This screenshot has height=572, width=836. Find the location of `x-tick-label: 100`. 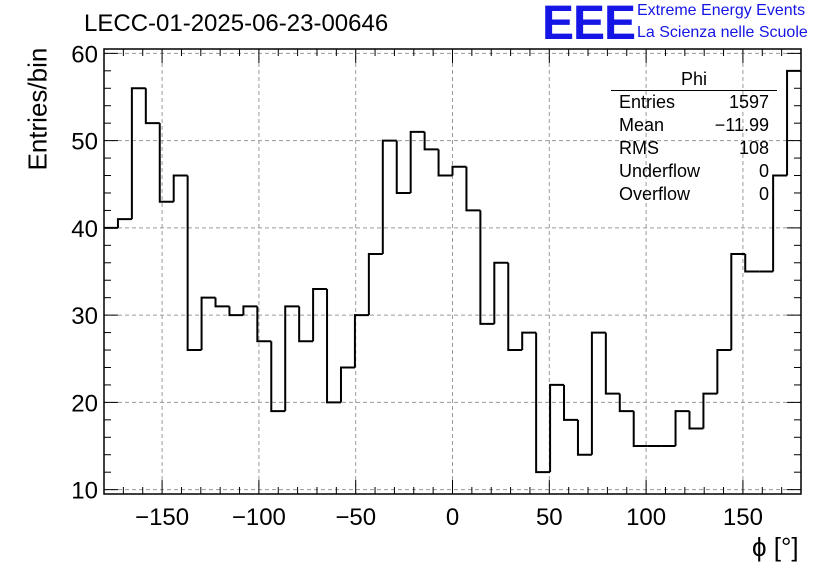

x-tick-label: 100 is located at coordinates (646, 517).